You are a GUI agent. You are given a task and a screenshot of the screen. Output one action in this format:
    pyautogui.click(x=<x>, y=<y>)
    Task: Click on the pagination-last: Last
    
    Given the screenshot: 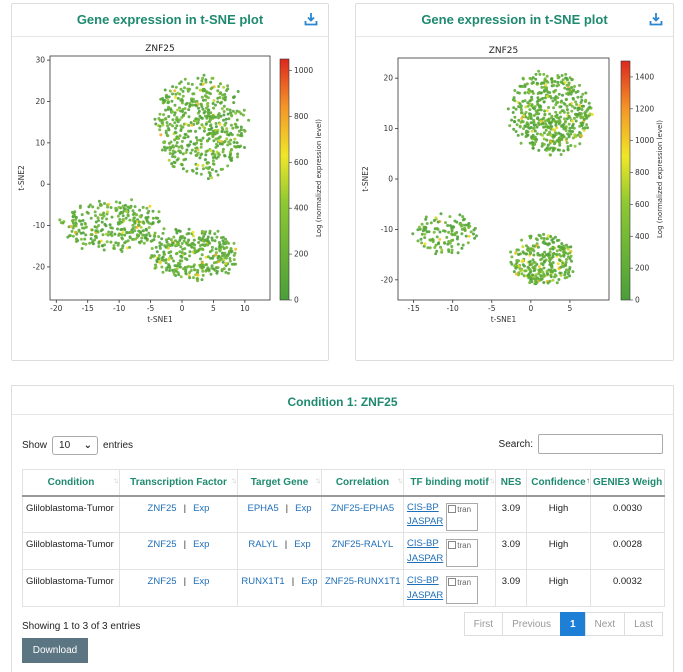 What is the action you would take?
    pyautogui.click(x=643, y=624)
    